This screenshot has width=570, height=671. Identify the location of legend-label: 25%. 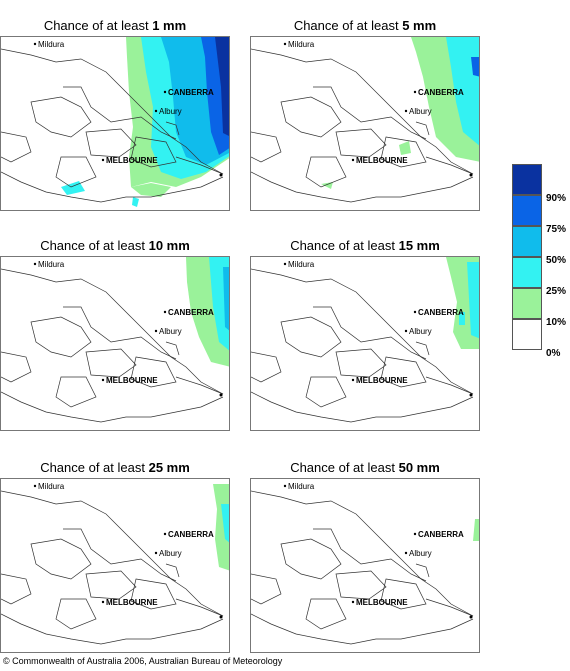
(556, 291).